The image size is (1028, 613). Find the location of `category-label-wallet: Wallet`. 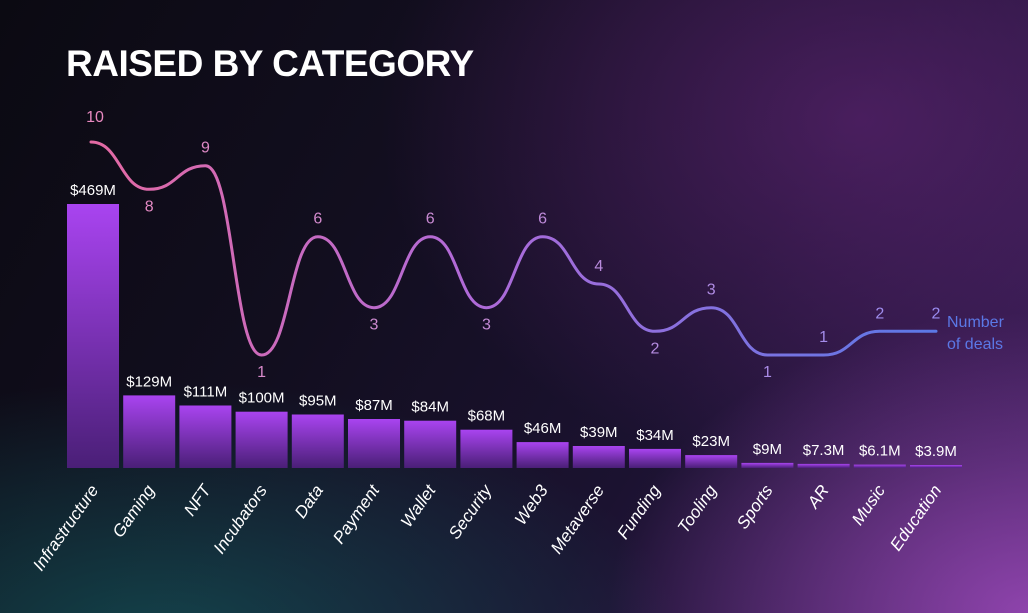

category-label-wallet: Wallet is located at coordinates (418, 505).